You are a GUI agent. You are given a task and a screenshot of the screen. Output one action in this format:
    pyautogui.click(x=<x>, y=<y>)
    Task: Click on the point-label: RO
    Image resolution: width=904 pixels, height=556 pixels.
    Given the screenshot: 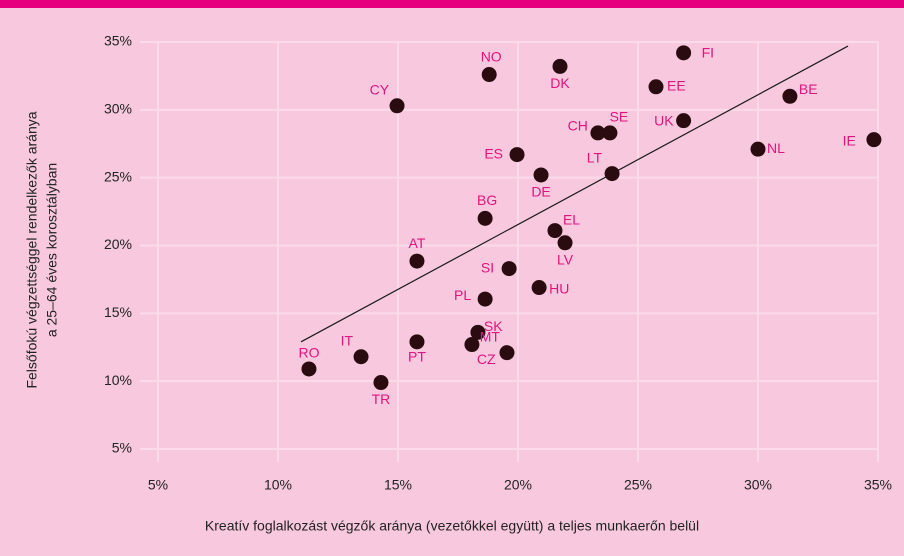 What is the action you would take?
    pyautogui.click(x=308, y=353)
    